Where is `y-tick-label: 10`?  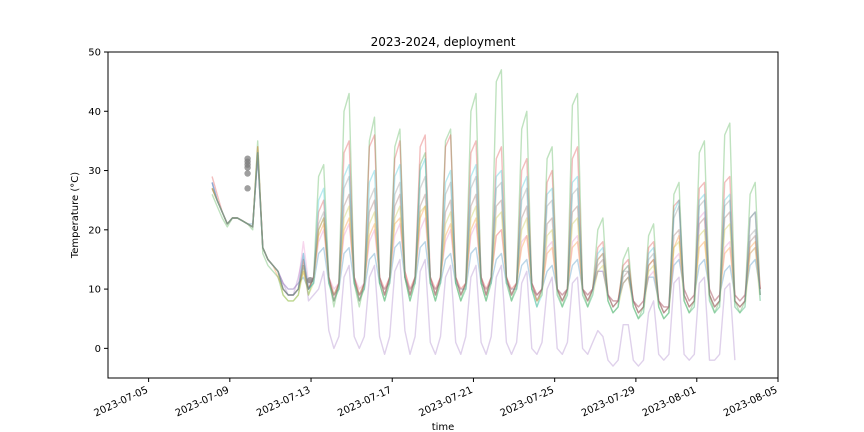
y-tick-label: 10 is located at coordinates (94, 290).